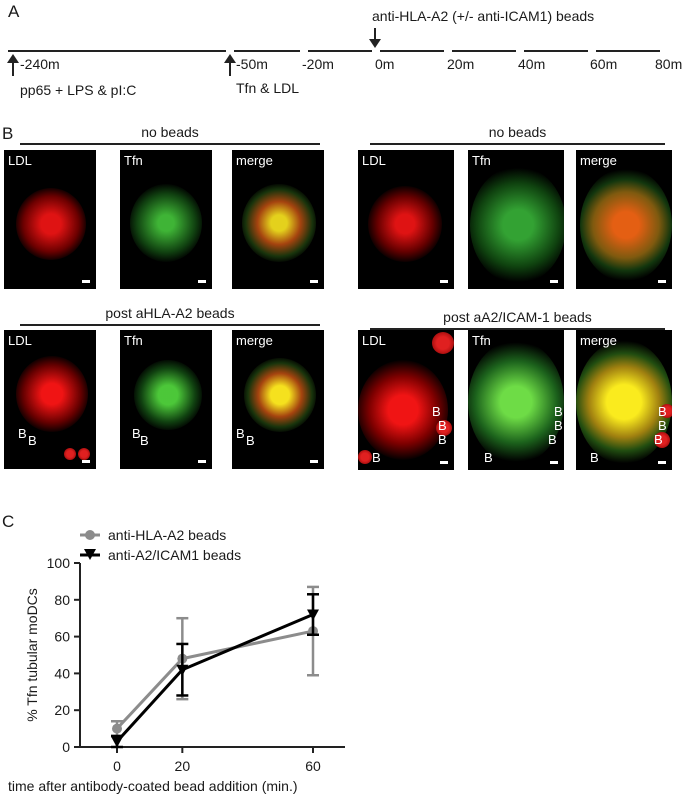 Image resolution: width=693 pixels, height=797 pixels. Describe the element at coordinates (183, 766) in the screenshot. I see `x-tick-label: 20` at that location.